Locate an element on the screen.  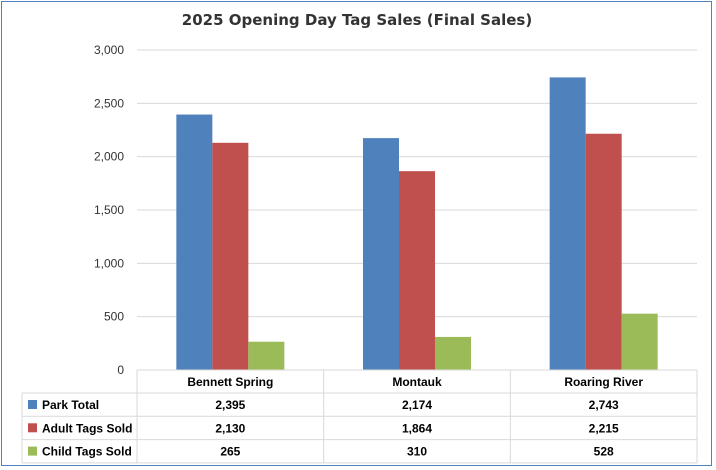
y-tick-label: 2,000 is located at coordinates (109, 157).